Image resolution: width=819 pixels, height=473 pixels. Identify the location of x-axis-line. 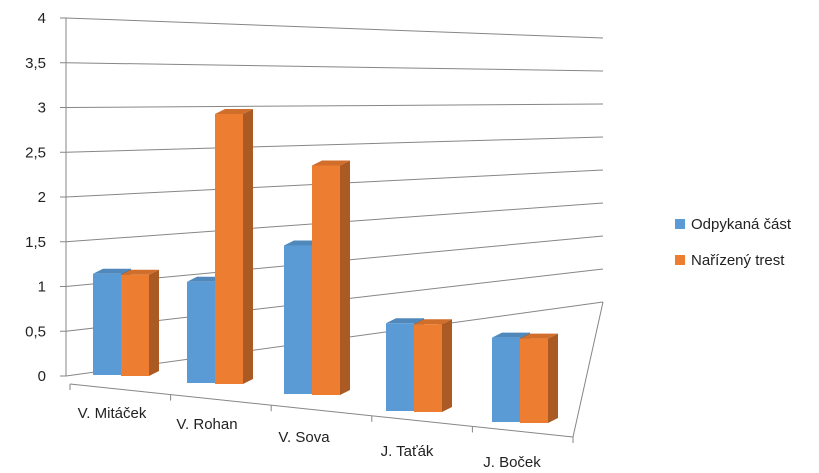
(321, 410).